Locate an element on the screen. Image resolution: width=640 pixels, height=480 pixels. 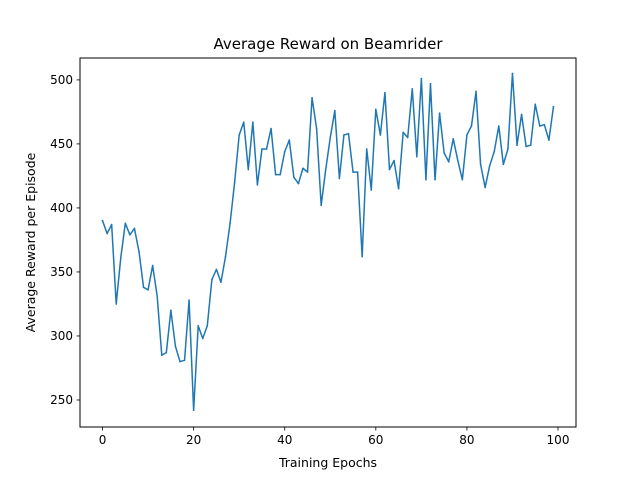
chart-title: Average Reward on Beamrider is located at coordinates (328, 44).